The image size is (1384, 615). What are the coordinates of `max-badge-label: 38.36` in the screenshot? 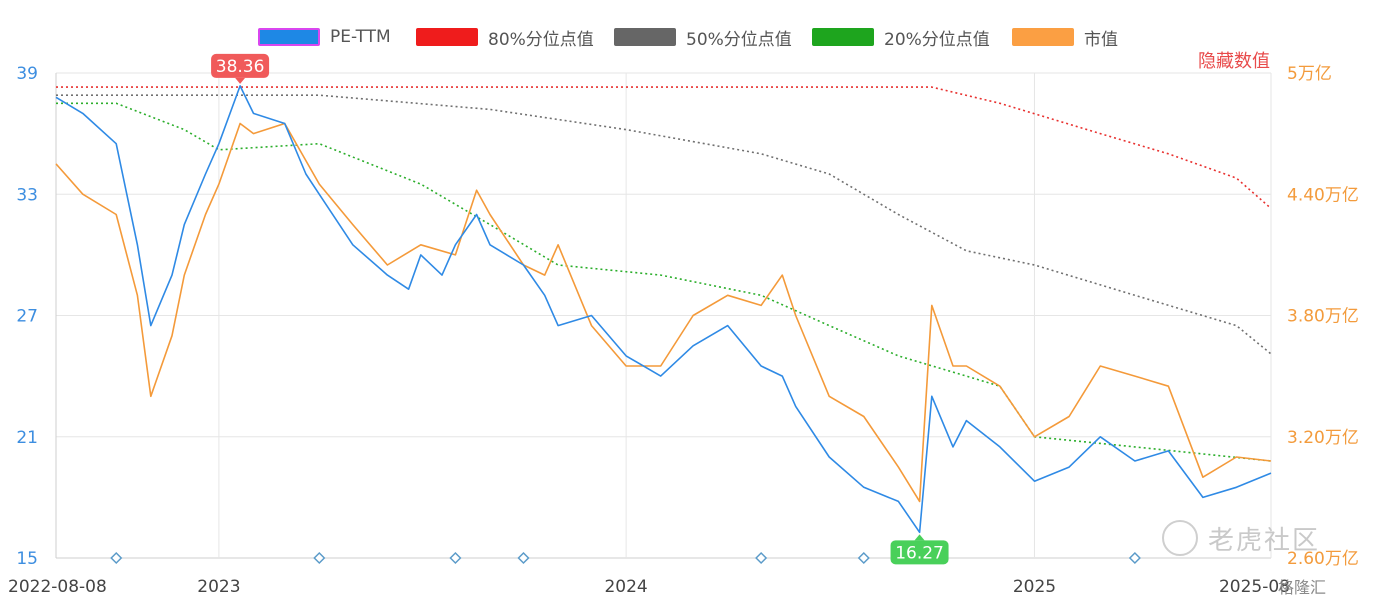 It's located at (240, 67).